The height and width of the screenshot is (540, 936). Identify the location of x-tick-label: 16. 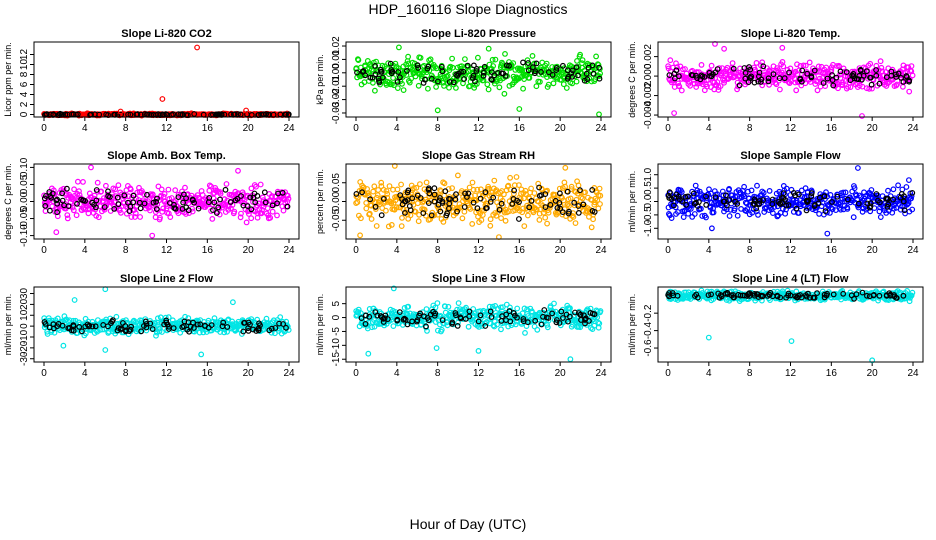
(520, 373).